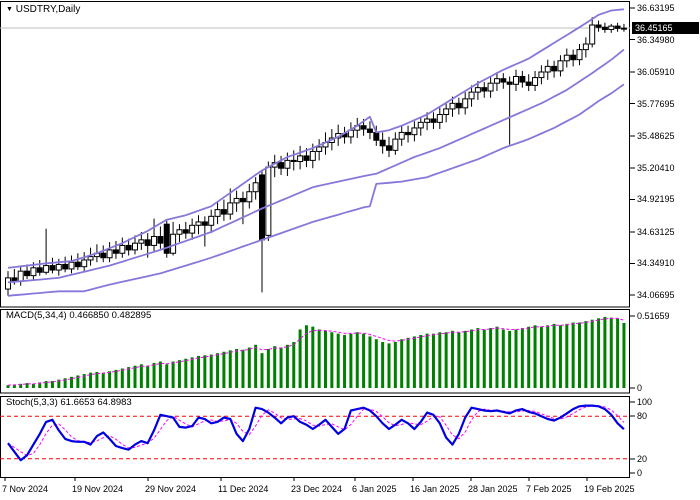 Image resolution: width=700 pixels, height=500 pixels. What do you see at coordinates (32, 402) in the screenshot?
I see `stoch-name: Stoch(5,3,3)` at bounding box center [32, 402].